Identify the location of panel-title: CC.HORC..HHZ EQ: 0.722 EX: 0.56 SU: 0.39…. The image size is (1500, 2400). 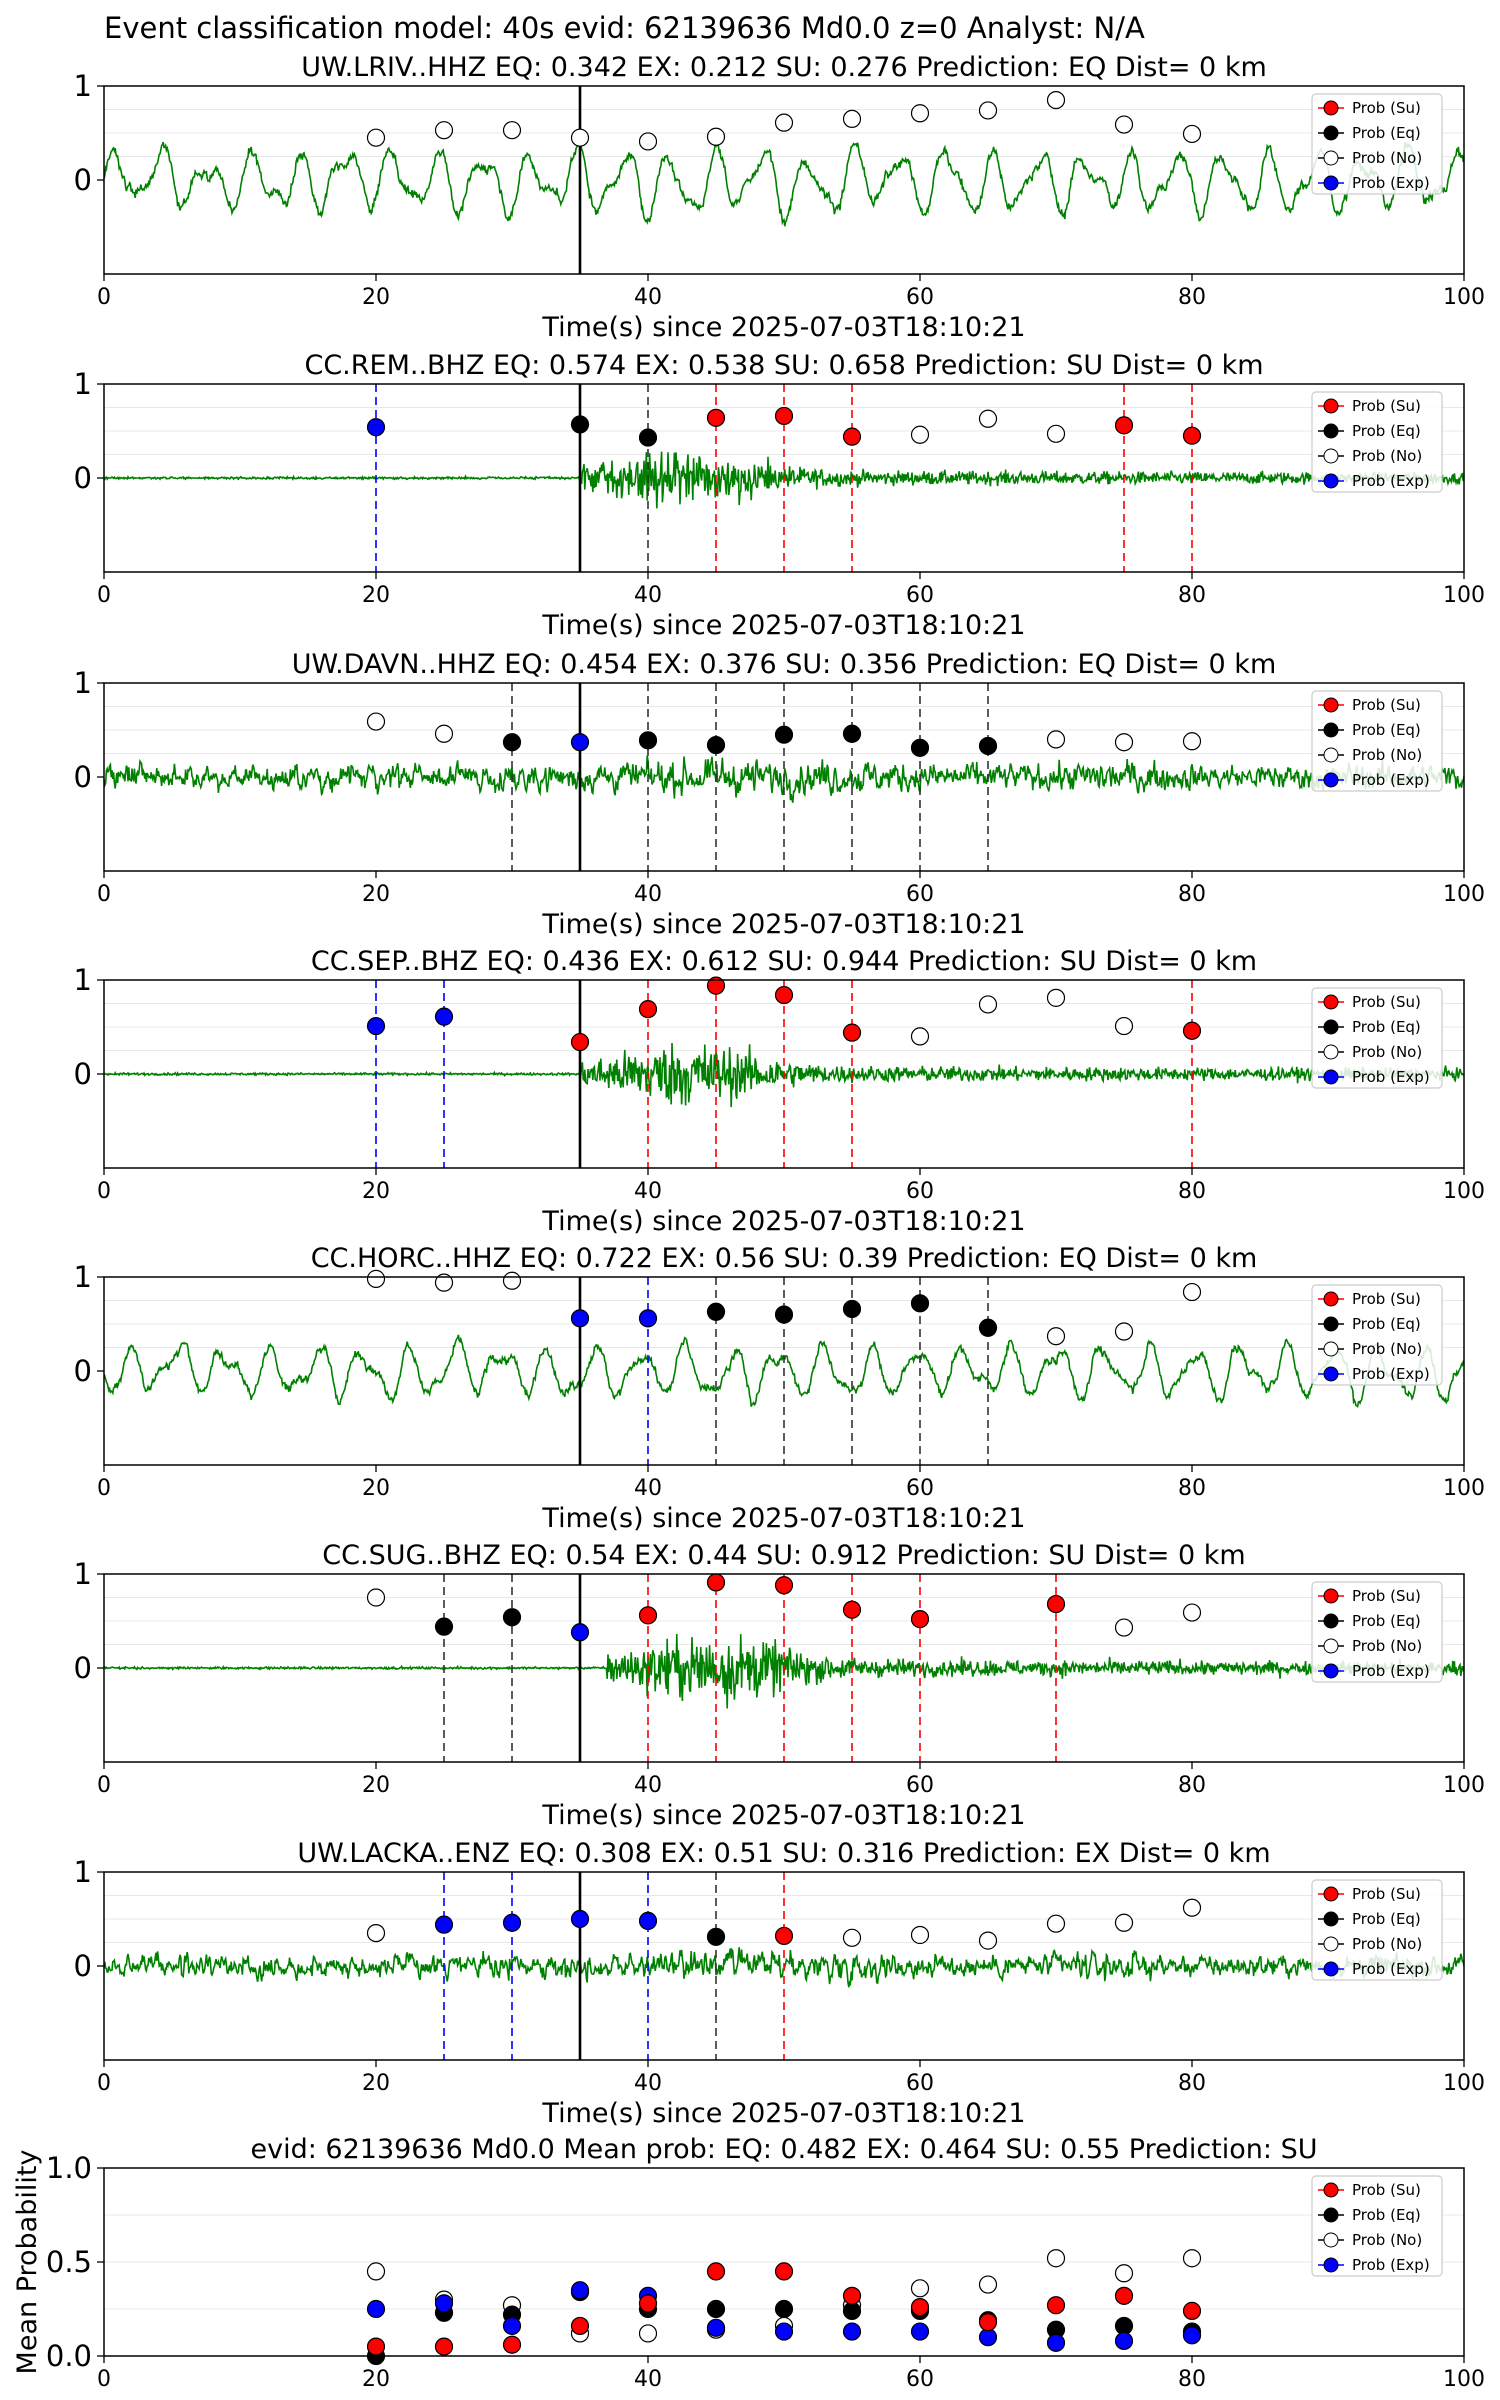
(784, 1258).